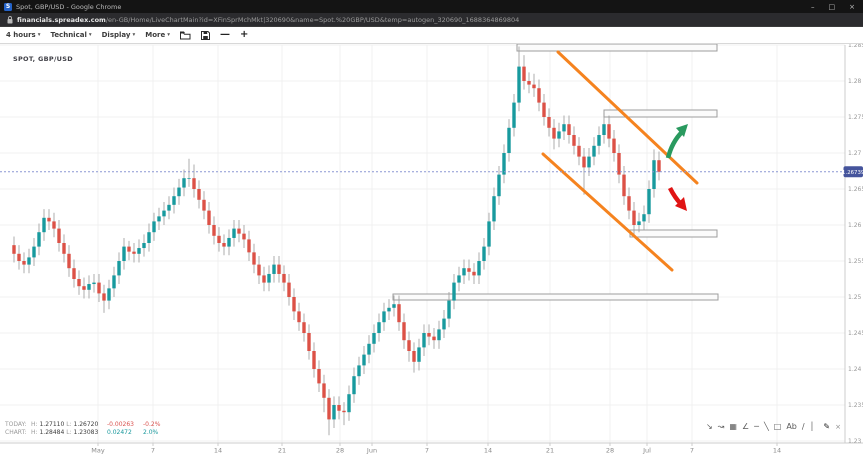 Image resolution: width=863 pixels, height=454 pixels. Describe the element at coordinates (855, 369) in the screenshot. I see `svg-text: 1.24` at that location.